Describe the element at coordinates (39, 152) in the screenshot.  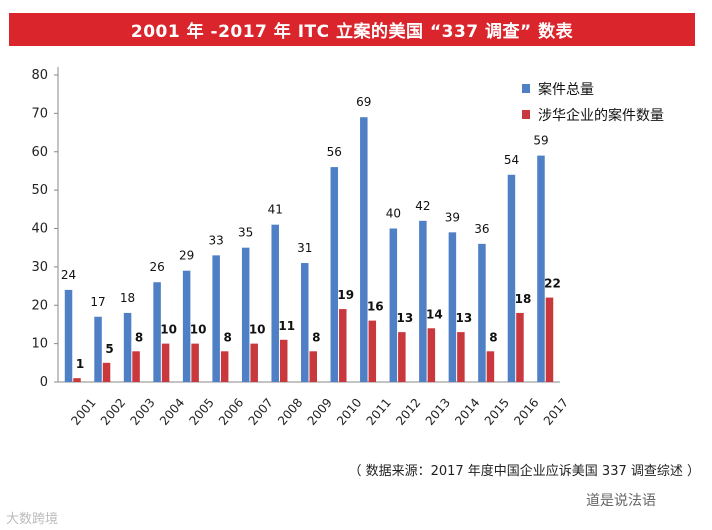
I see `y-tick-label: 60` at that location.